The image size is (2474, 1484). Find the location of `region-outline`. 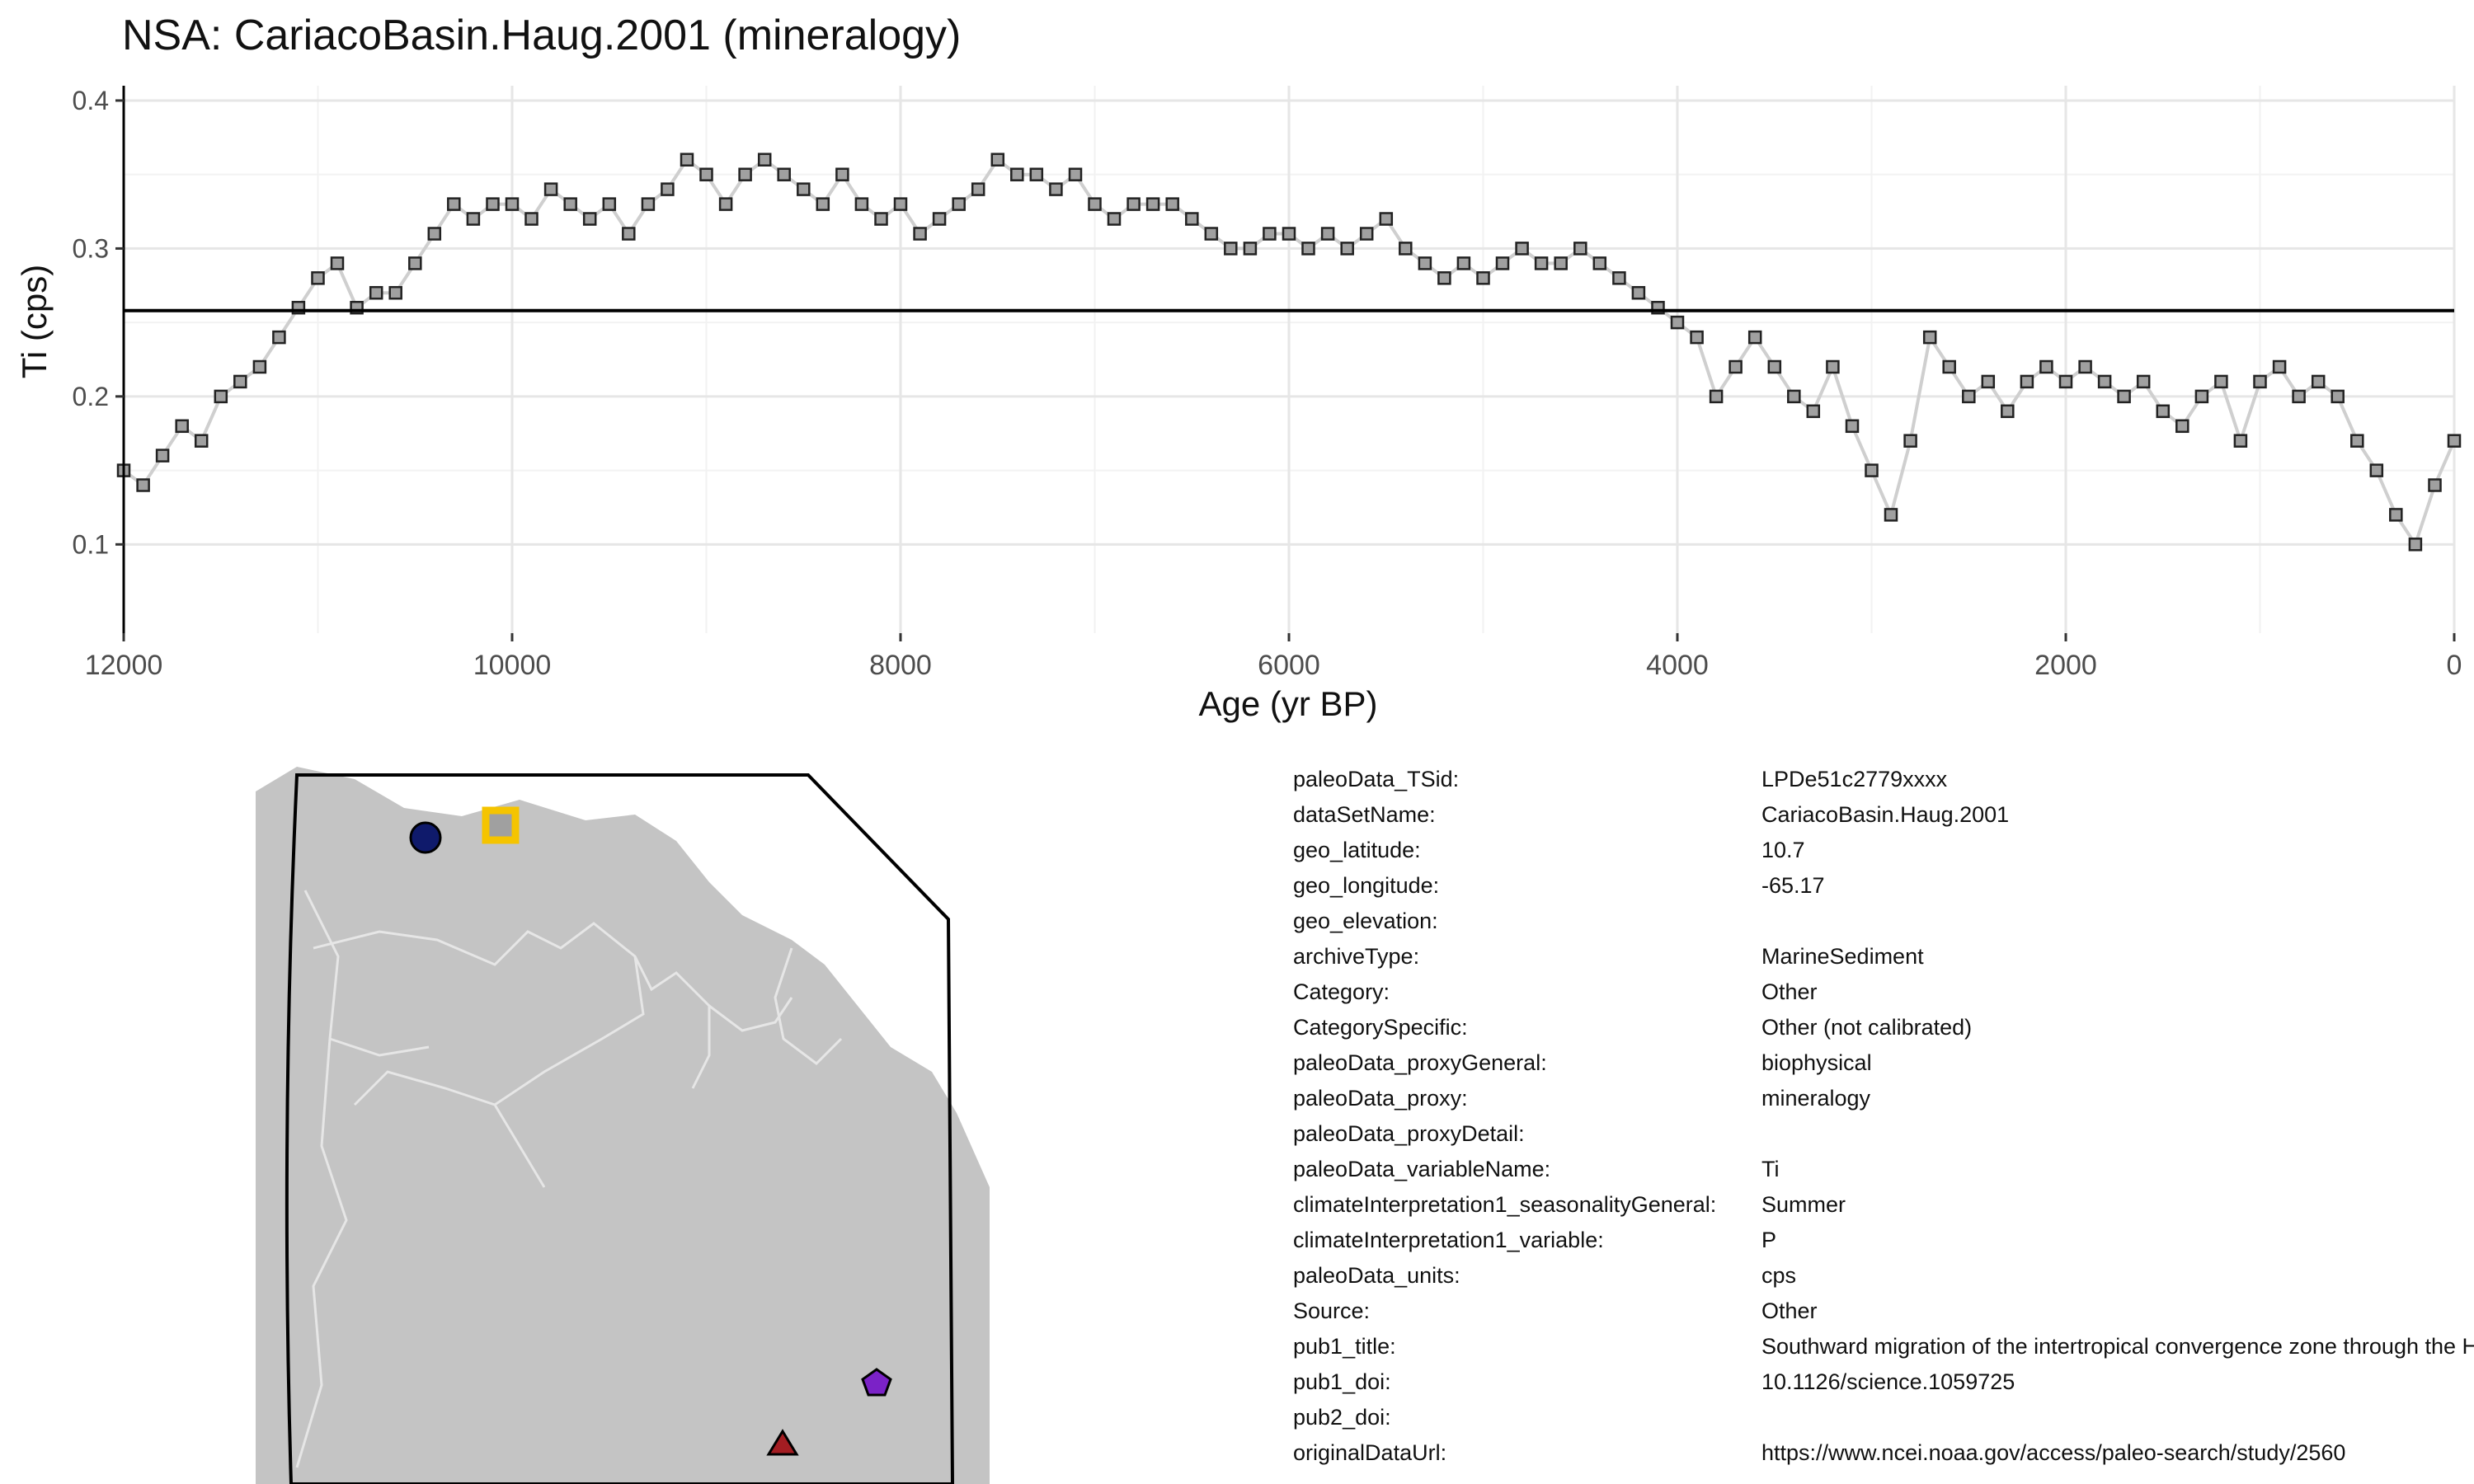

region-outline is located at coordinates (620, 1128).